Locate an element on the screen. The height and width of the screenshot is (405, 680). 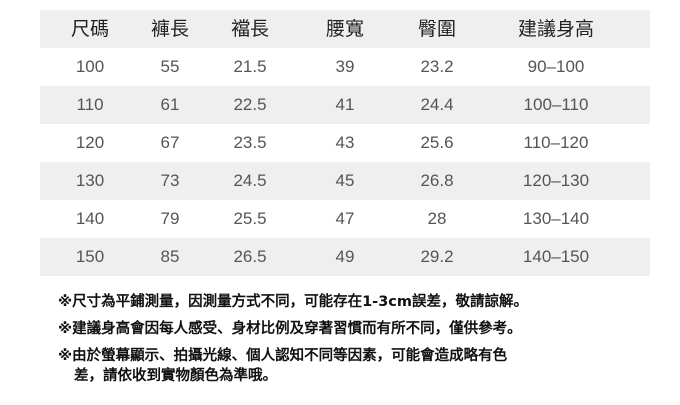
table-cell: 41 is located at coordinates (345, 104).